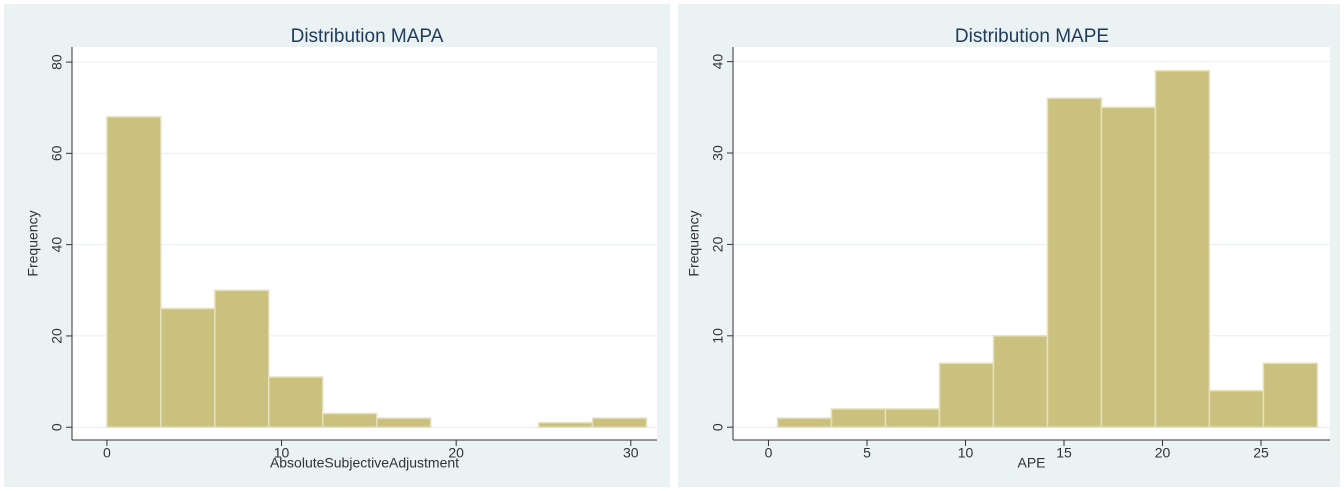 This screenshot has width=1344, height=491. Describe the element at coordinates (1261, 453) in the screenshot. I see `x-tick-label: 25` at that location.